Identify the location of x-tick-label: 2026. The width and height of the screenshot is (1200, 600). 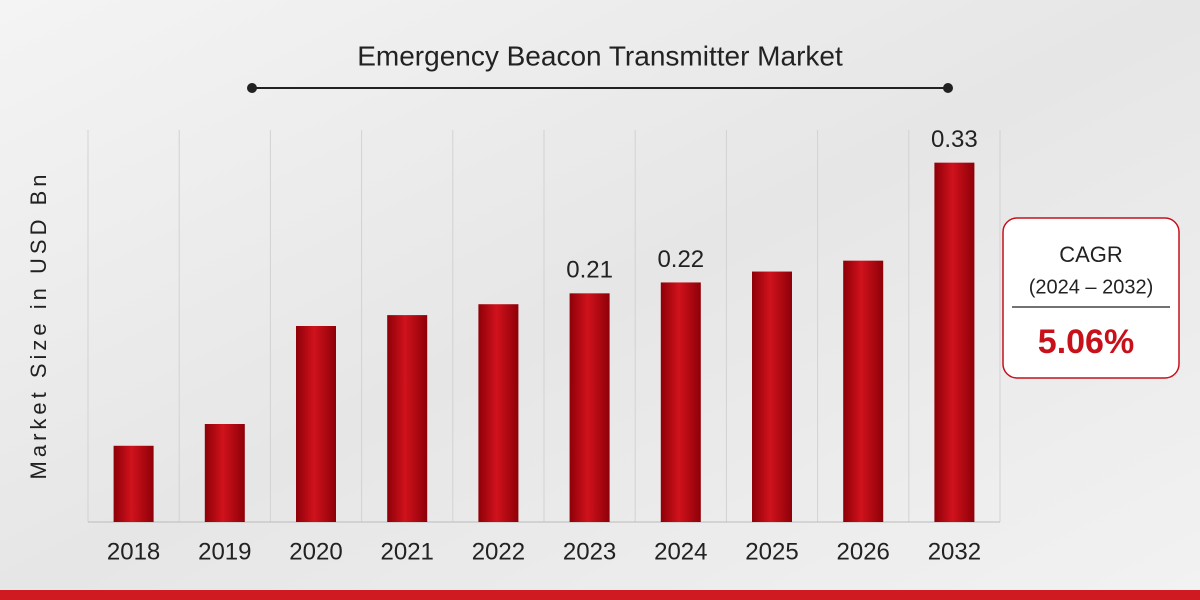
(863, 551).